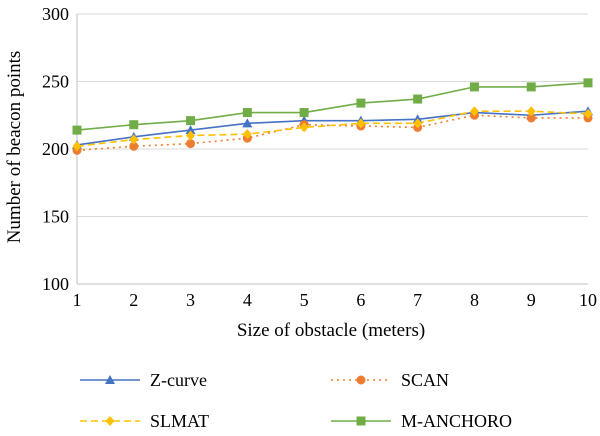 The image size is (600, 436). I want to click on x-tick-label: 1, so click(77, 300).